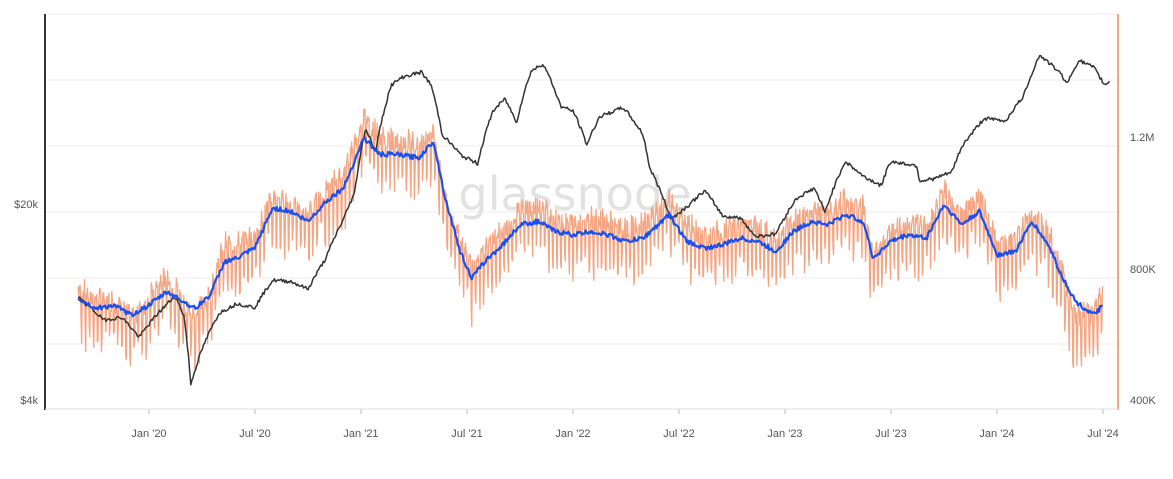 This screenshot has height=479, width=1173. What do you see at coordinates (360, 434) in the screenshot?
I see `x-tick-label: Jan '21` at bounding box center [360, 434].